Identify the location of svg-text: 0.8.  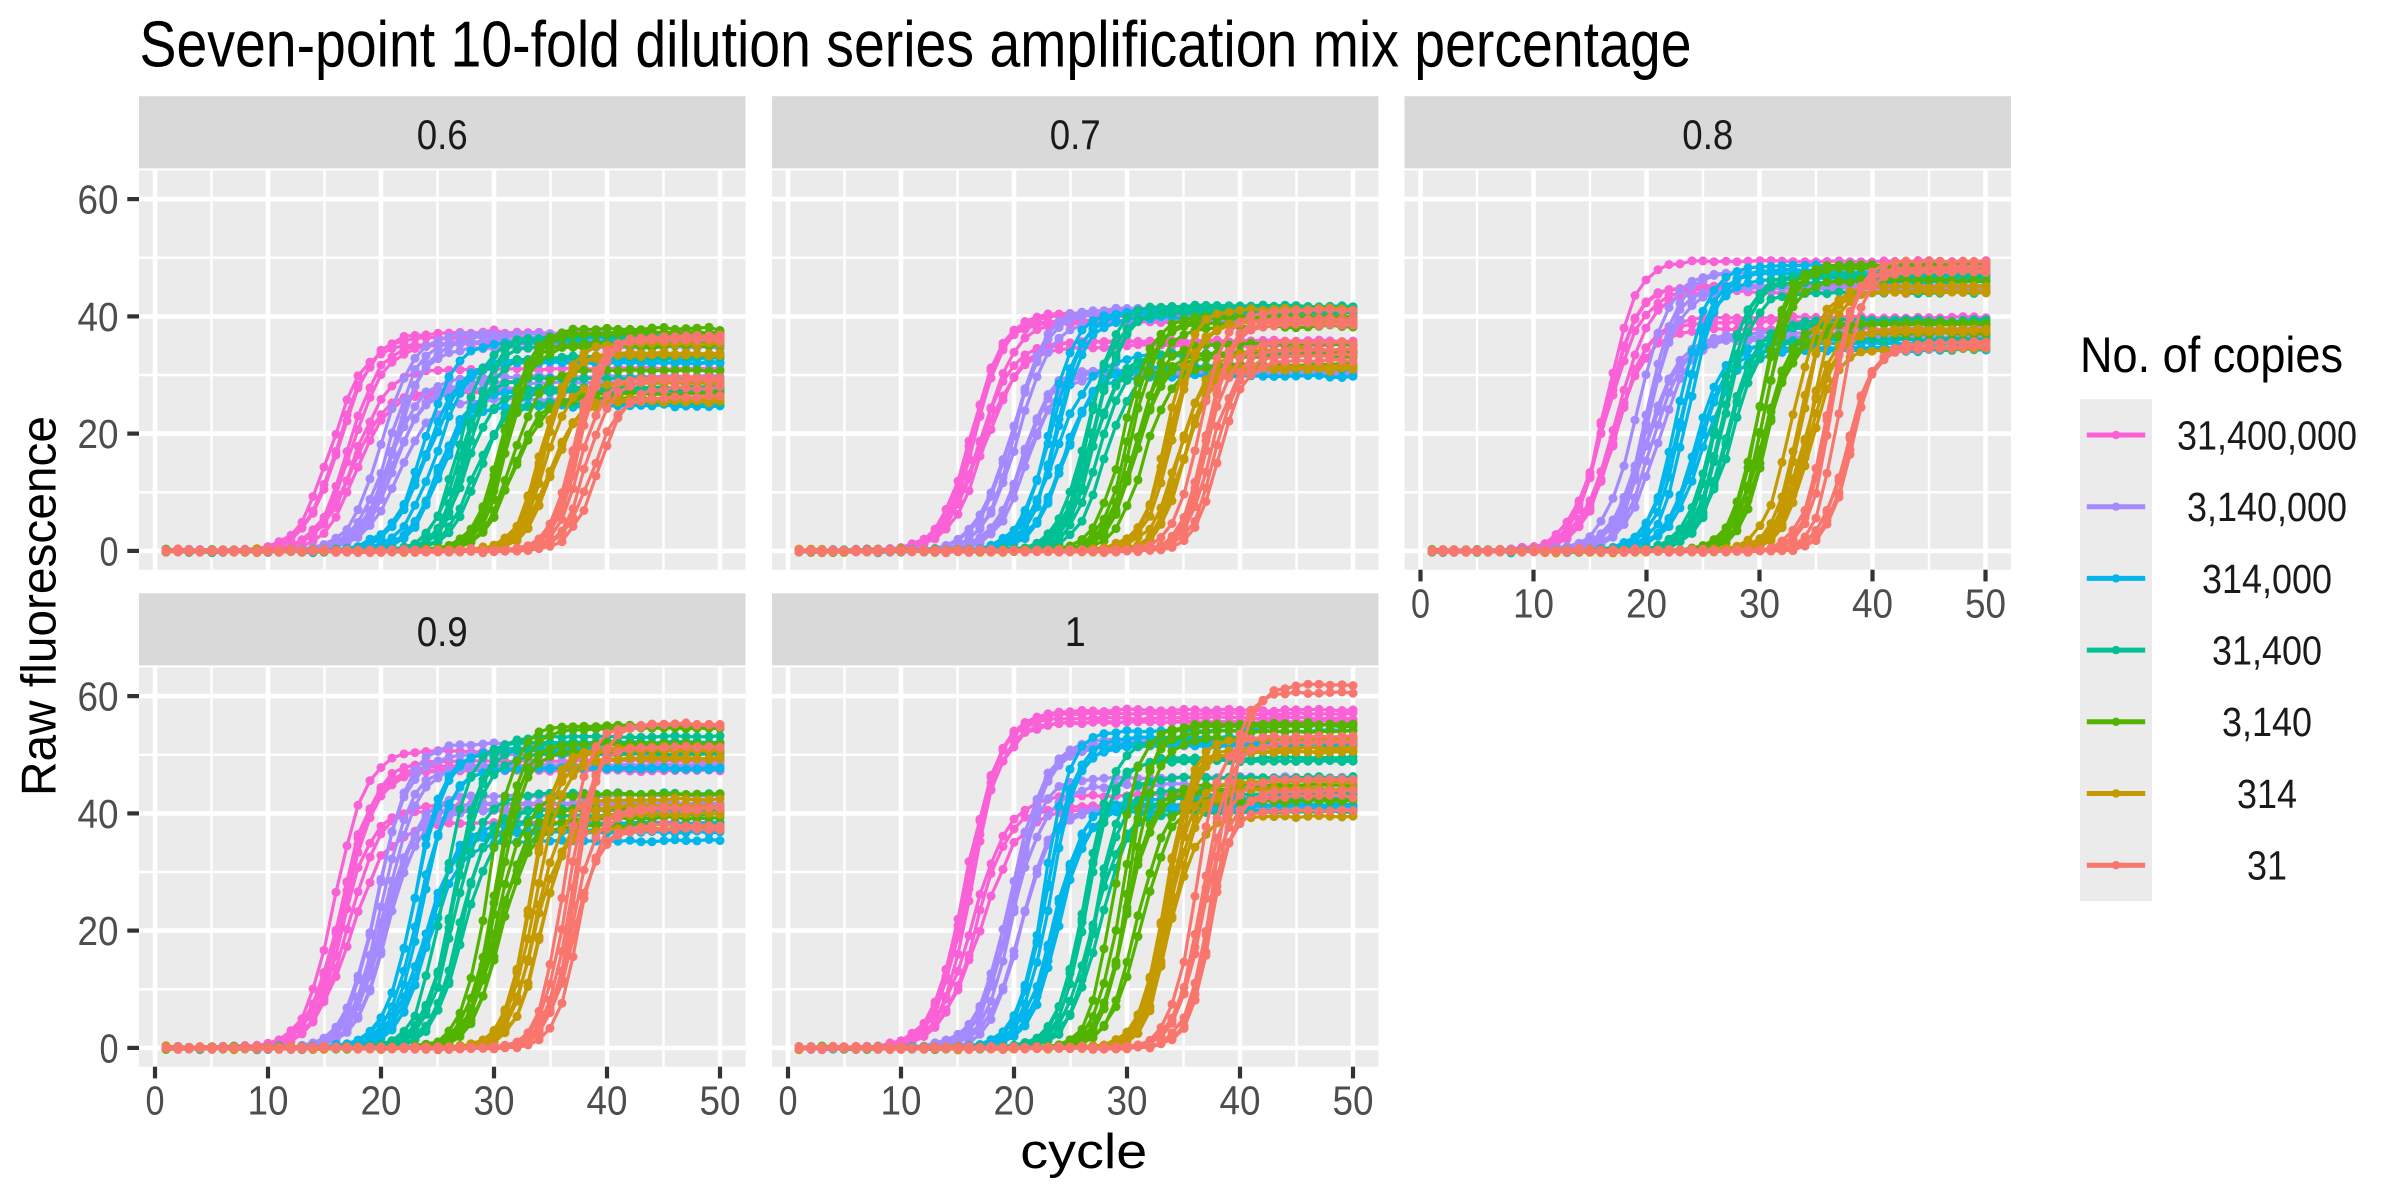
(1707, 134).